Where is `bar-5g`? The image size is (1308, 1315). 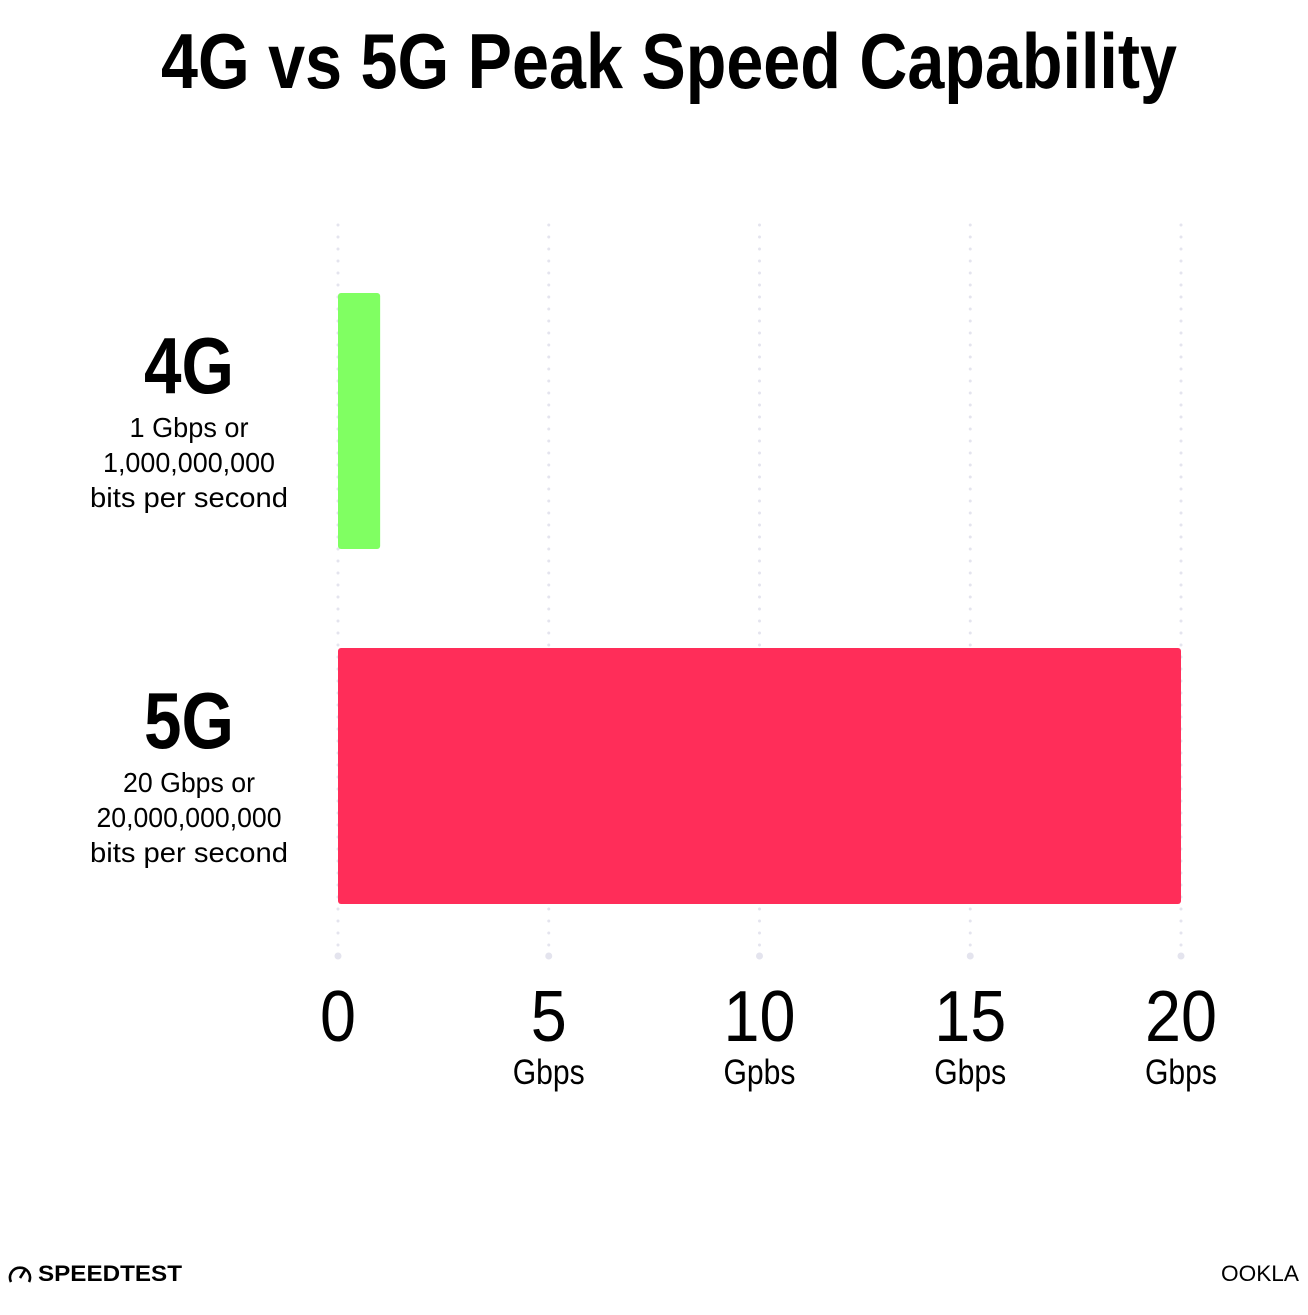
bar-5g is located at coordinates (759, 776).